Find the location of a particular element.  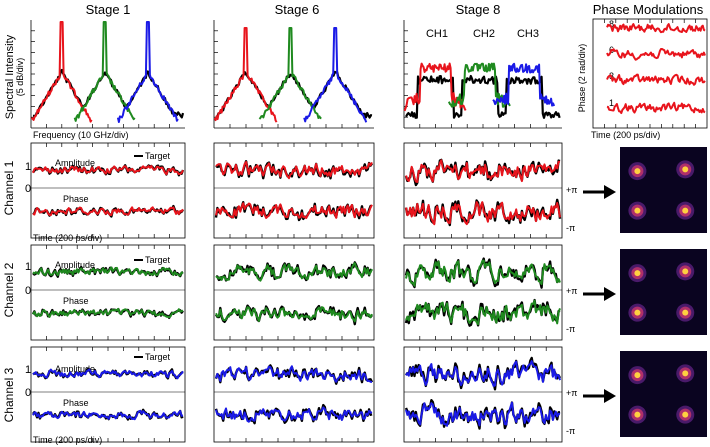

spectrum-xlabel: Frequency (10 GHz/div) is located at coordinates (81, 135).